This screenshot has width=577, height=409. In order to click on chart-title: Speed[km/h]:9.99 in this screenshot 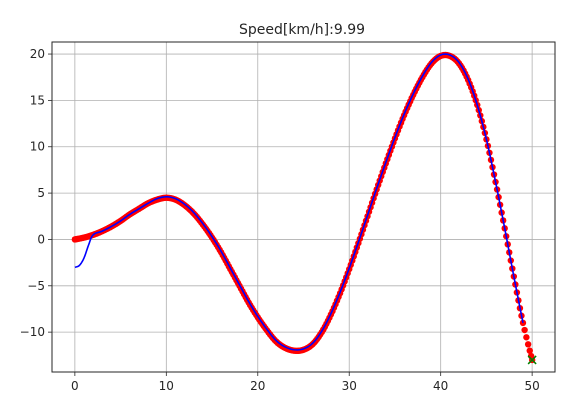, I will do `click(302, 30)`.